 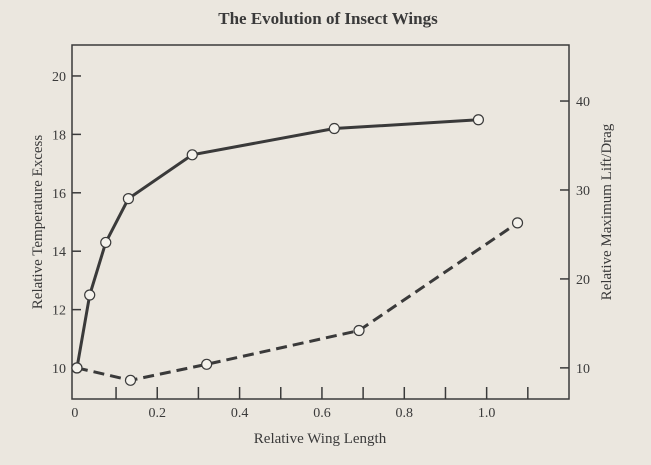 What do you see at coordinates (240, 413) in the screenshot?
I see `x-tick-label: 0.4` at bounding box center [240, 413].